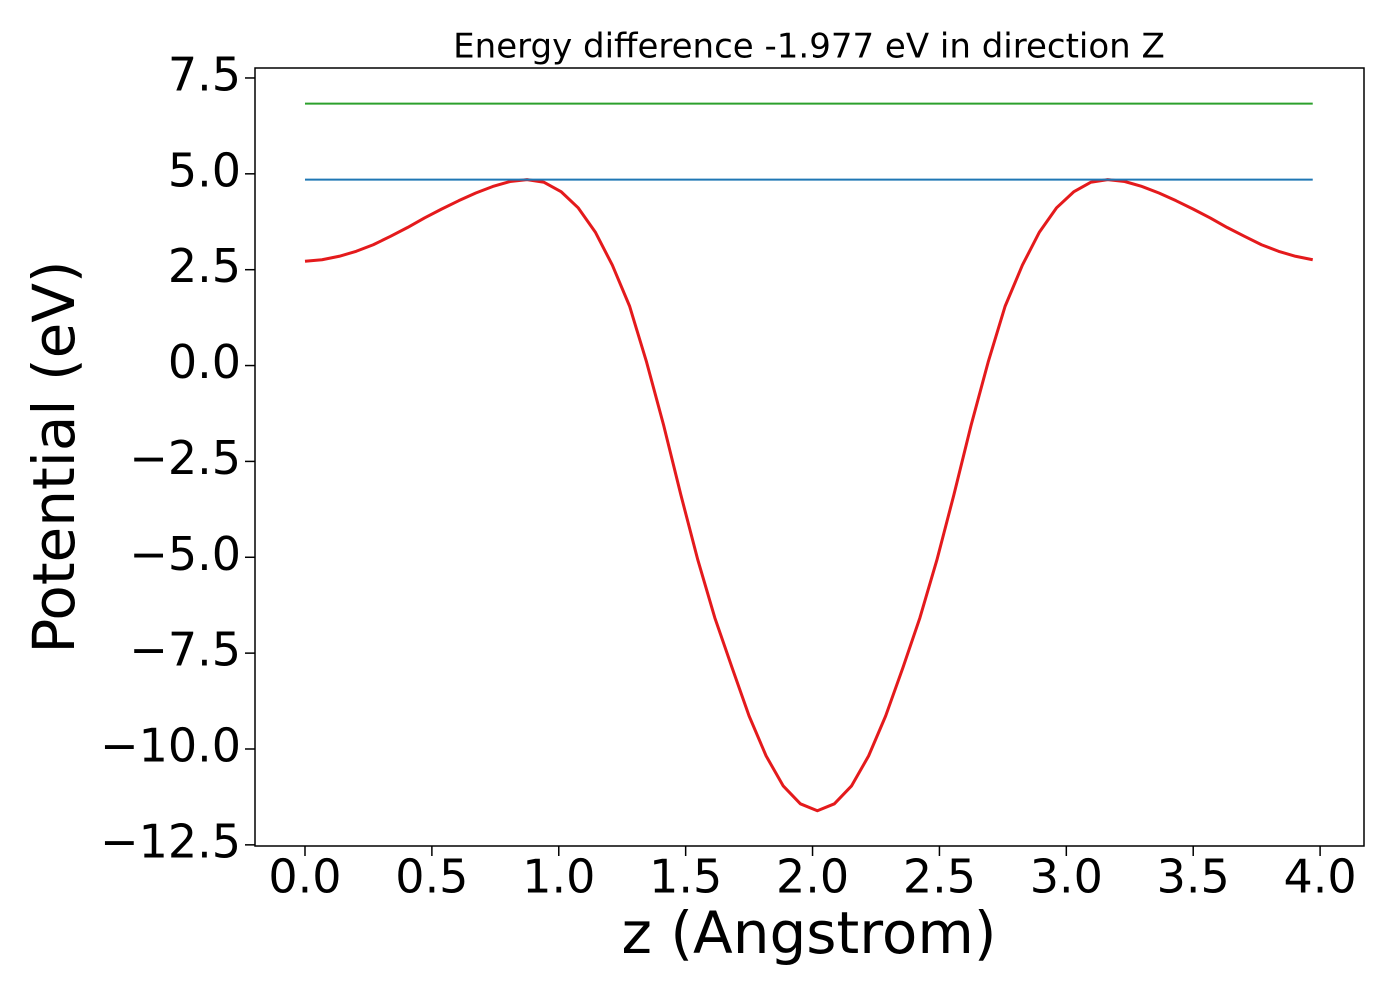 The height and width of the screenshot is (1000, 1400). I want to click on y-tick-label: −12.5, so click(170, 841).